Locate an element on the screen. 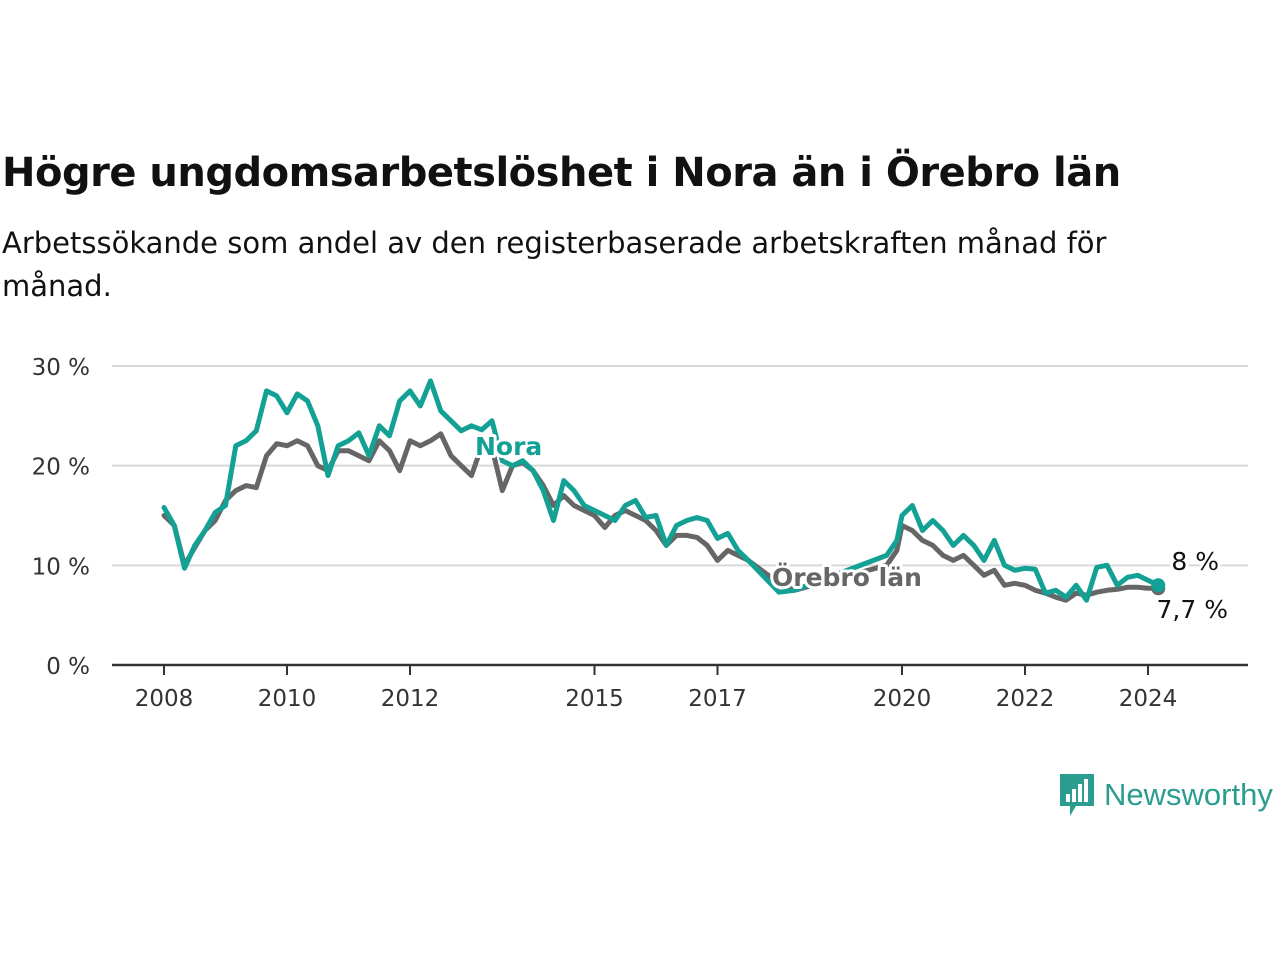 The height and width of the screenshot is (960, 1280). x-tick-label: 2010 is located at coordinates (287, 699).